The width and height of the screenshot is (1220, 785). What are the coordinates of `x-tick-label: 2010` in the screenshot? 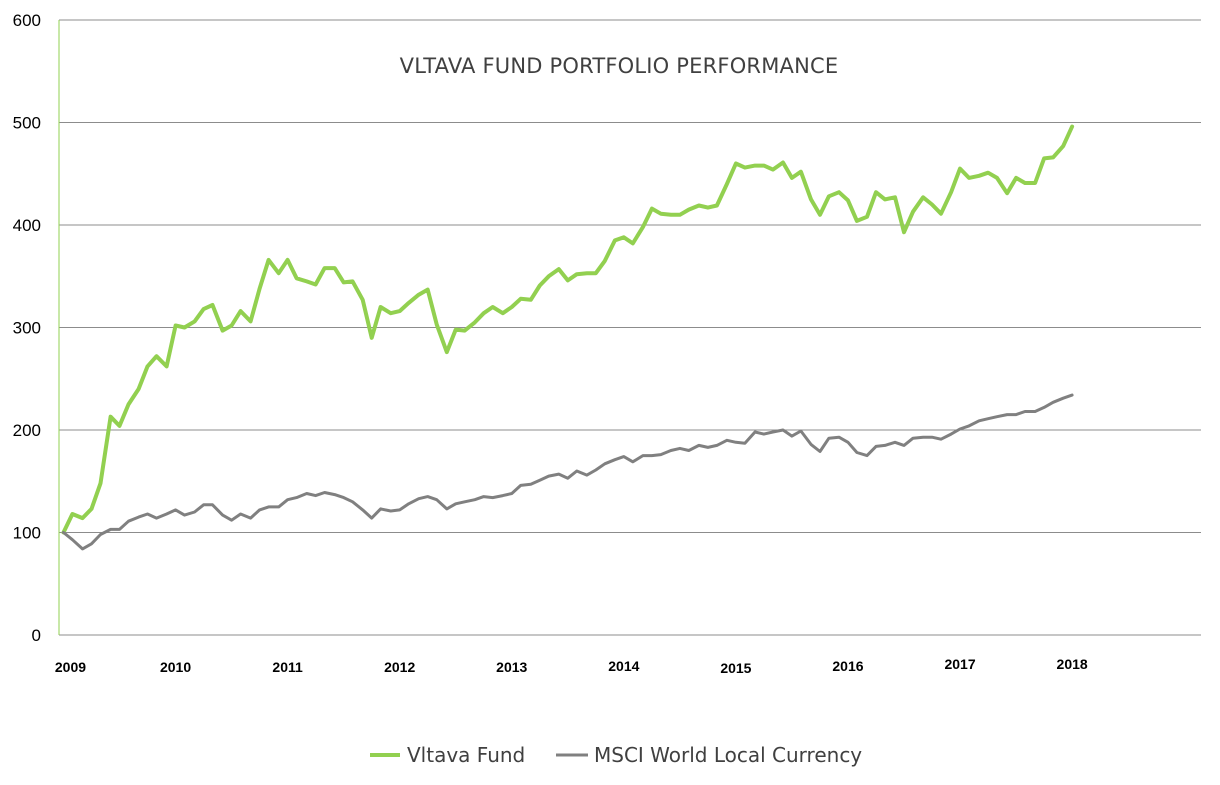 It's located at (175, 667).